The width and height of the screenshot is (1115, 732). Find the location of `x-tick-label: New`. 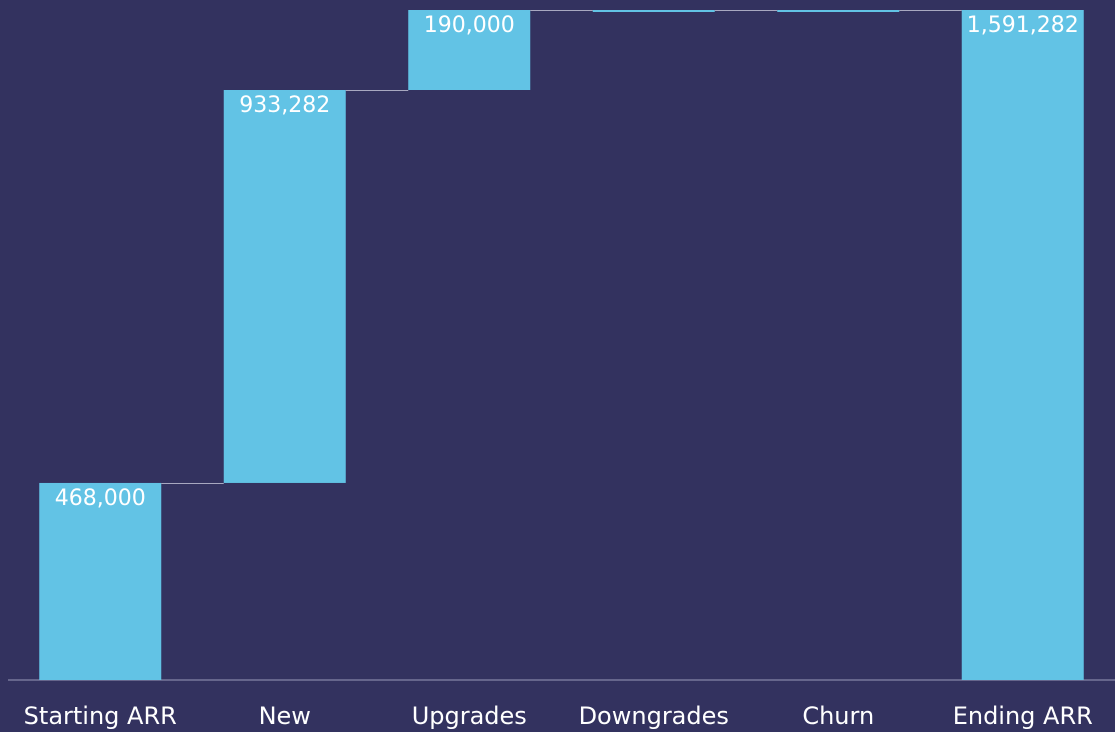

x-tick-label: New is located at coordinates (285, 716).